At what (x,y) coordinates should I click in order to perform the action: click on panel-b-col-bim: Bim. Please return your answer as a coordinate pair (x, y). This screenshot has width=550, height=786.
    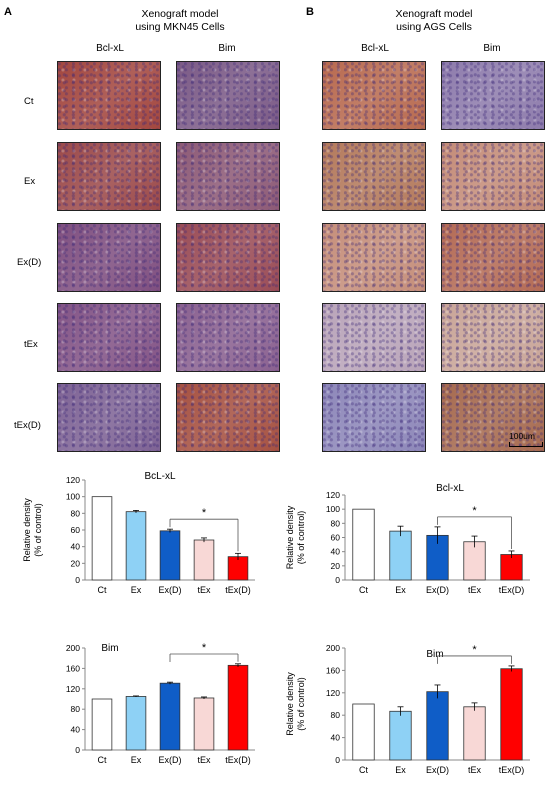
    Looking at the image, I should click on (492, 48).